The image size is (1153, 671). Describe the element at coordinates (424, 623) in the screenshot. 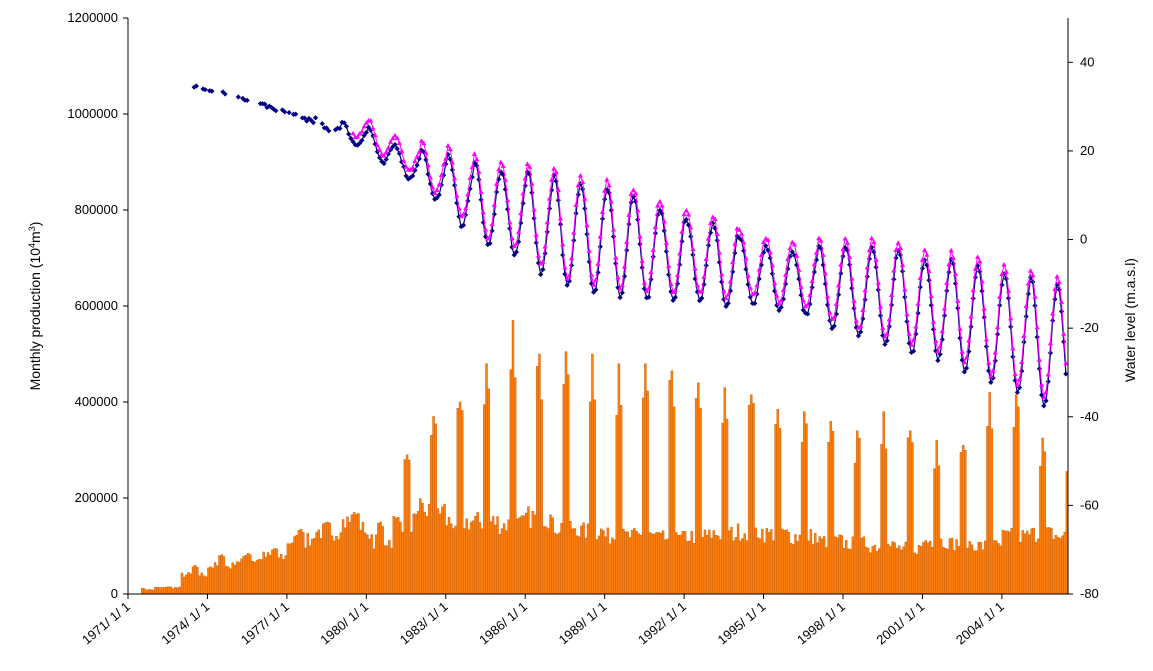

I see `x-tick-label: 1983/ 1/ 1` at that location.